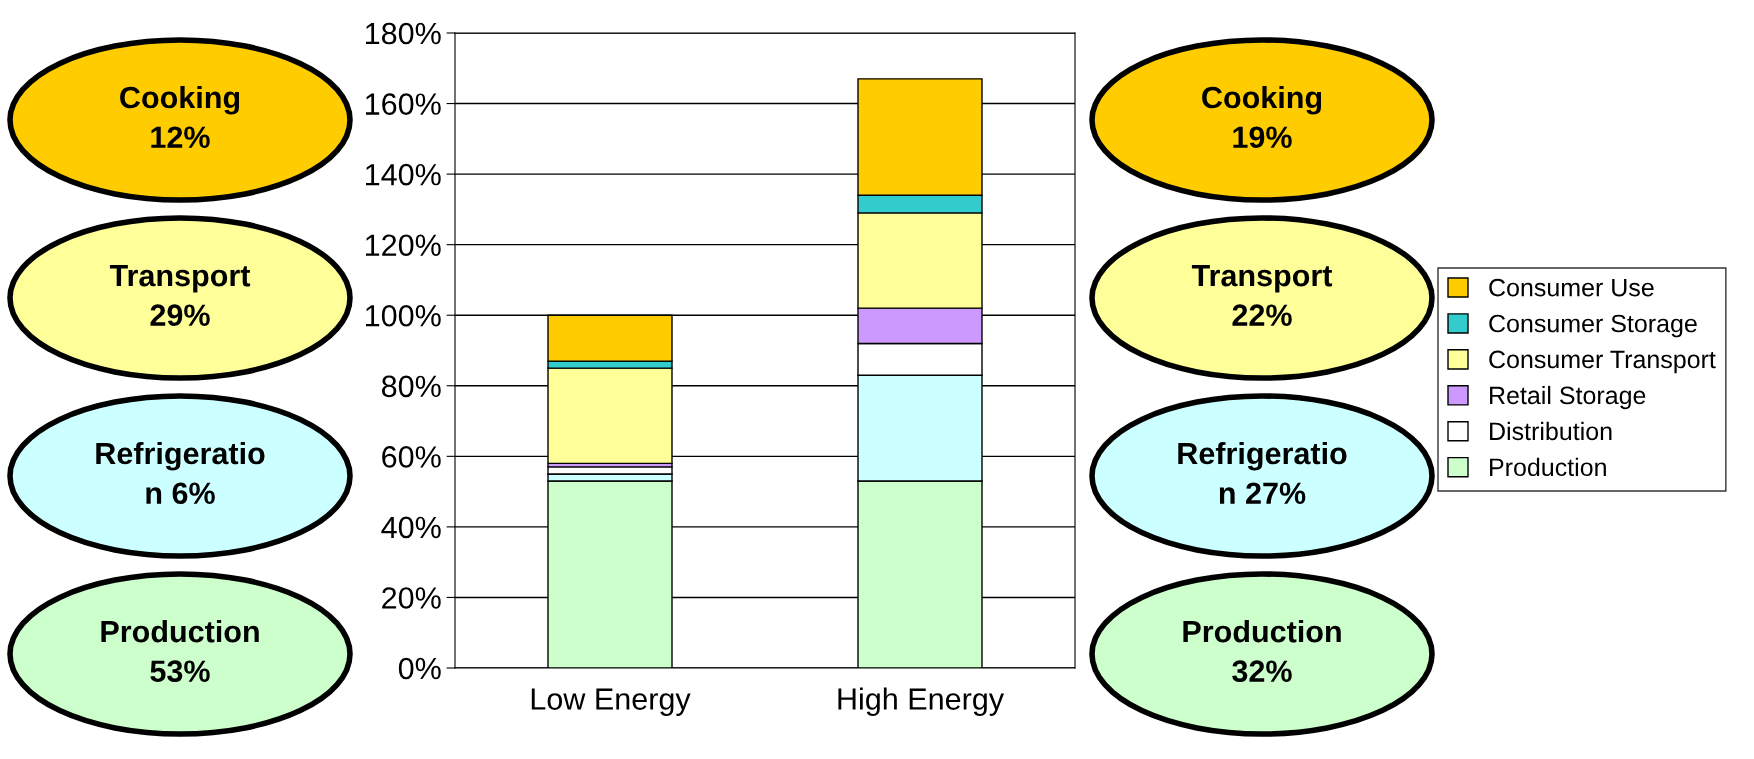 Image resolution: width=1754 pixels, height=759 pixels. What do you see at coordinates (180, 295) in the screenshot?
I see `text: Transport 29%` at bounding box center [180, 295].